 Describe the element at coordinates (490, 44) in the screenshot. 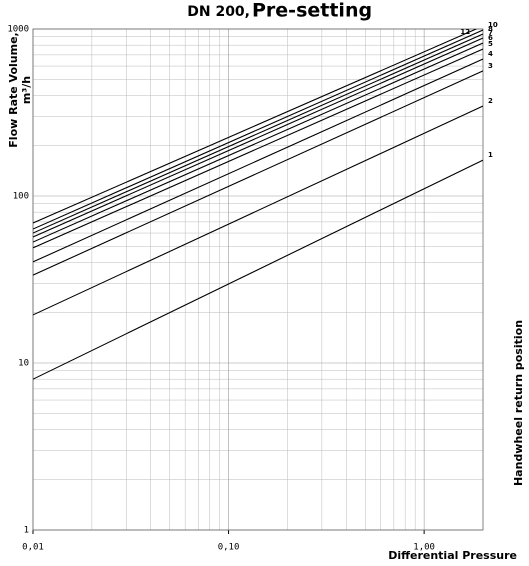

I see `series-label: 5` at that location.